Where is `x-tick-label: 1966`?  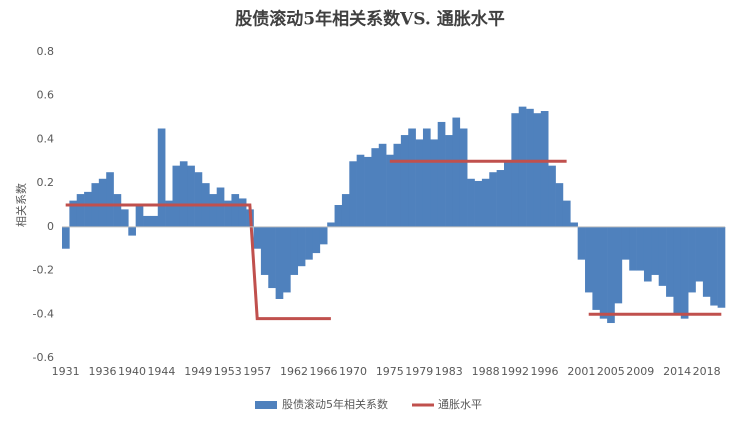 x-tick-label: 1966 is located at coordinates (324, 371).